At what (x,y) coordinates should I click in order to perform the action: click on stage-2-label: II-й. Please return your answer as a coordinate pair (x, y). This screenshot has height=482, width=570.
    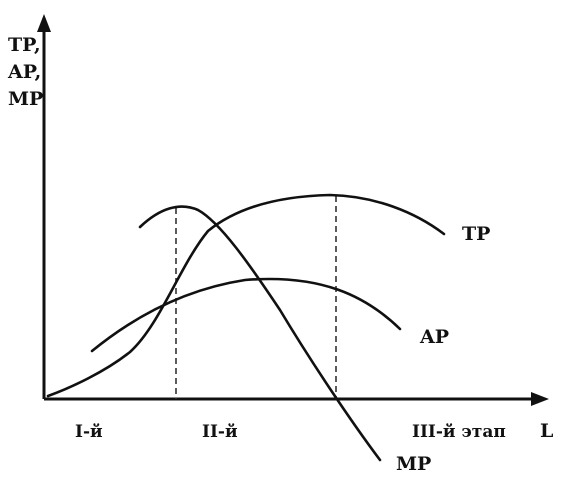
    Looking at the image, I should click on (220, 432).